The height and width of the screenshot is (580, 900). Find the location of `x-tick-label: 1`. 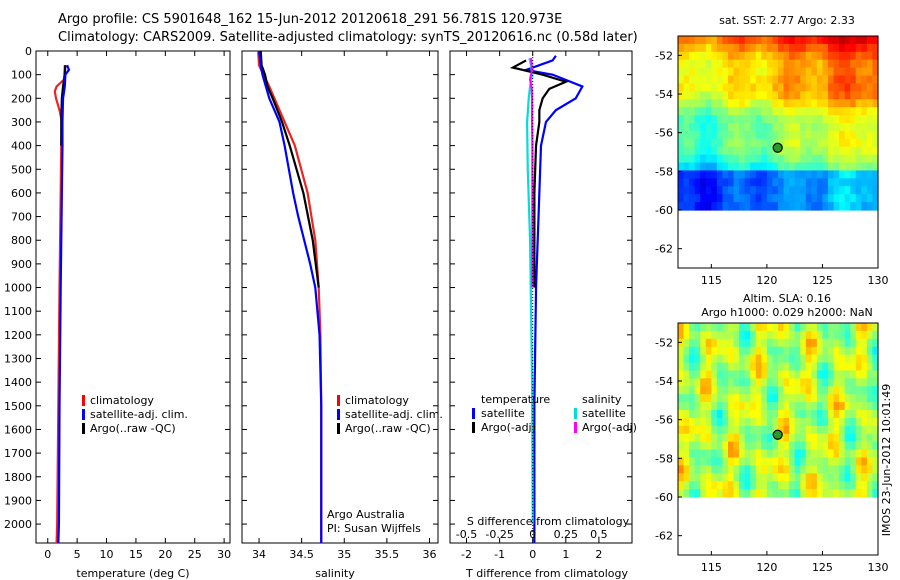

x-tick-label: 1 is located at coordinates (565, 554).